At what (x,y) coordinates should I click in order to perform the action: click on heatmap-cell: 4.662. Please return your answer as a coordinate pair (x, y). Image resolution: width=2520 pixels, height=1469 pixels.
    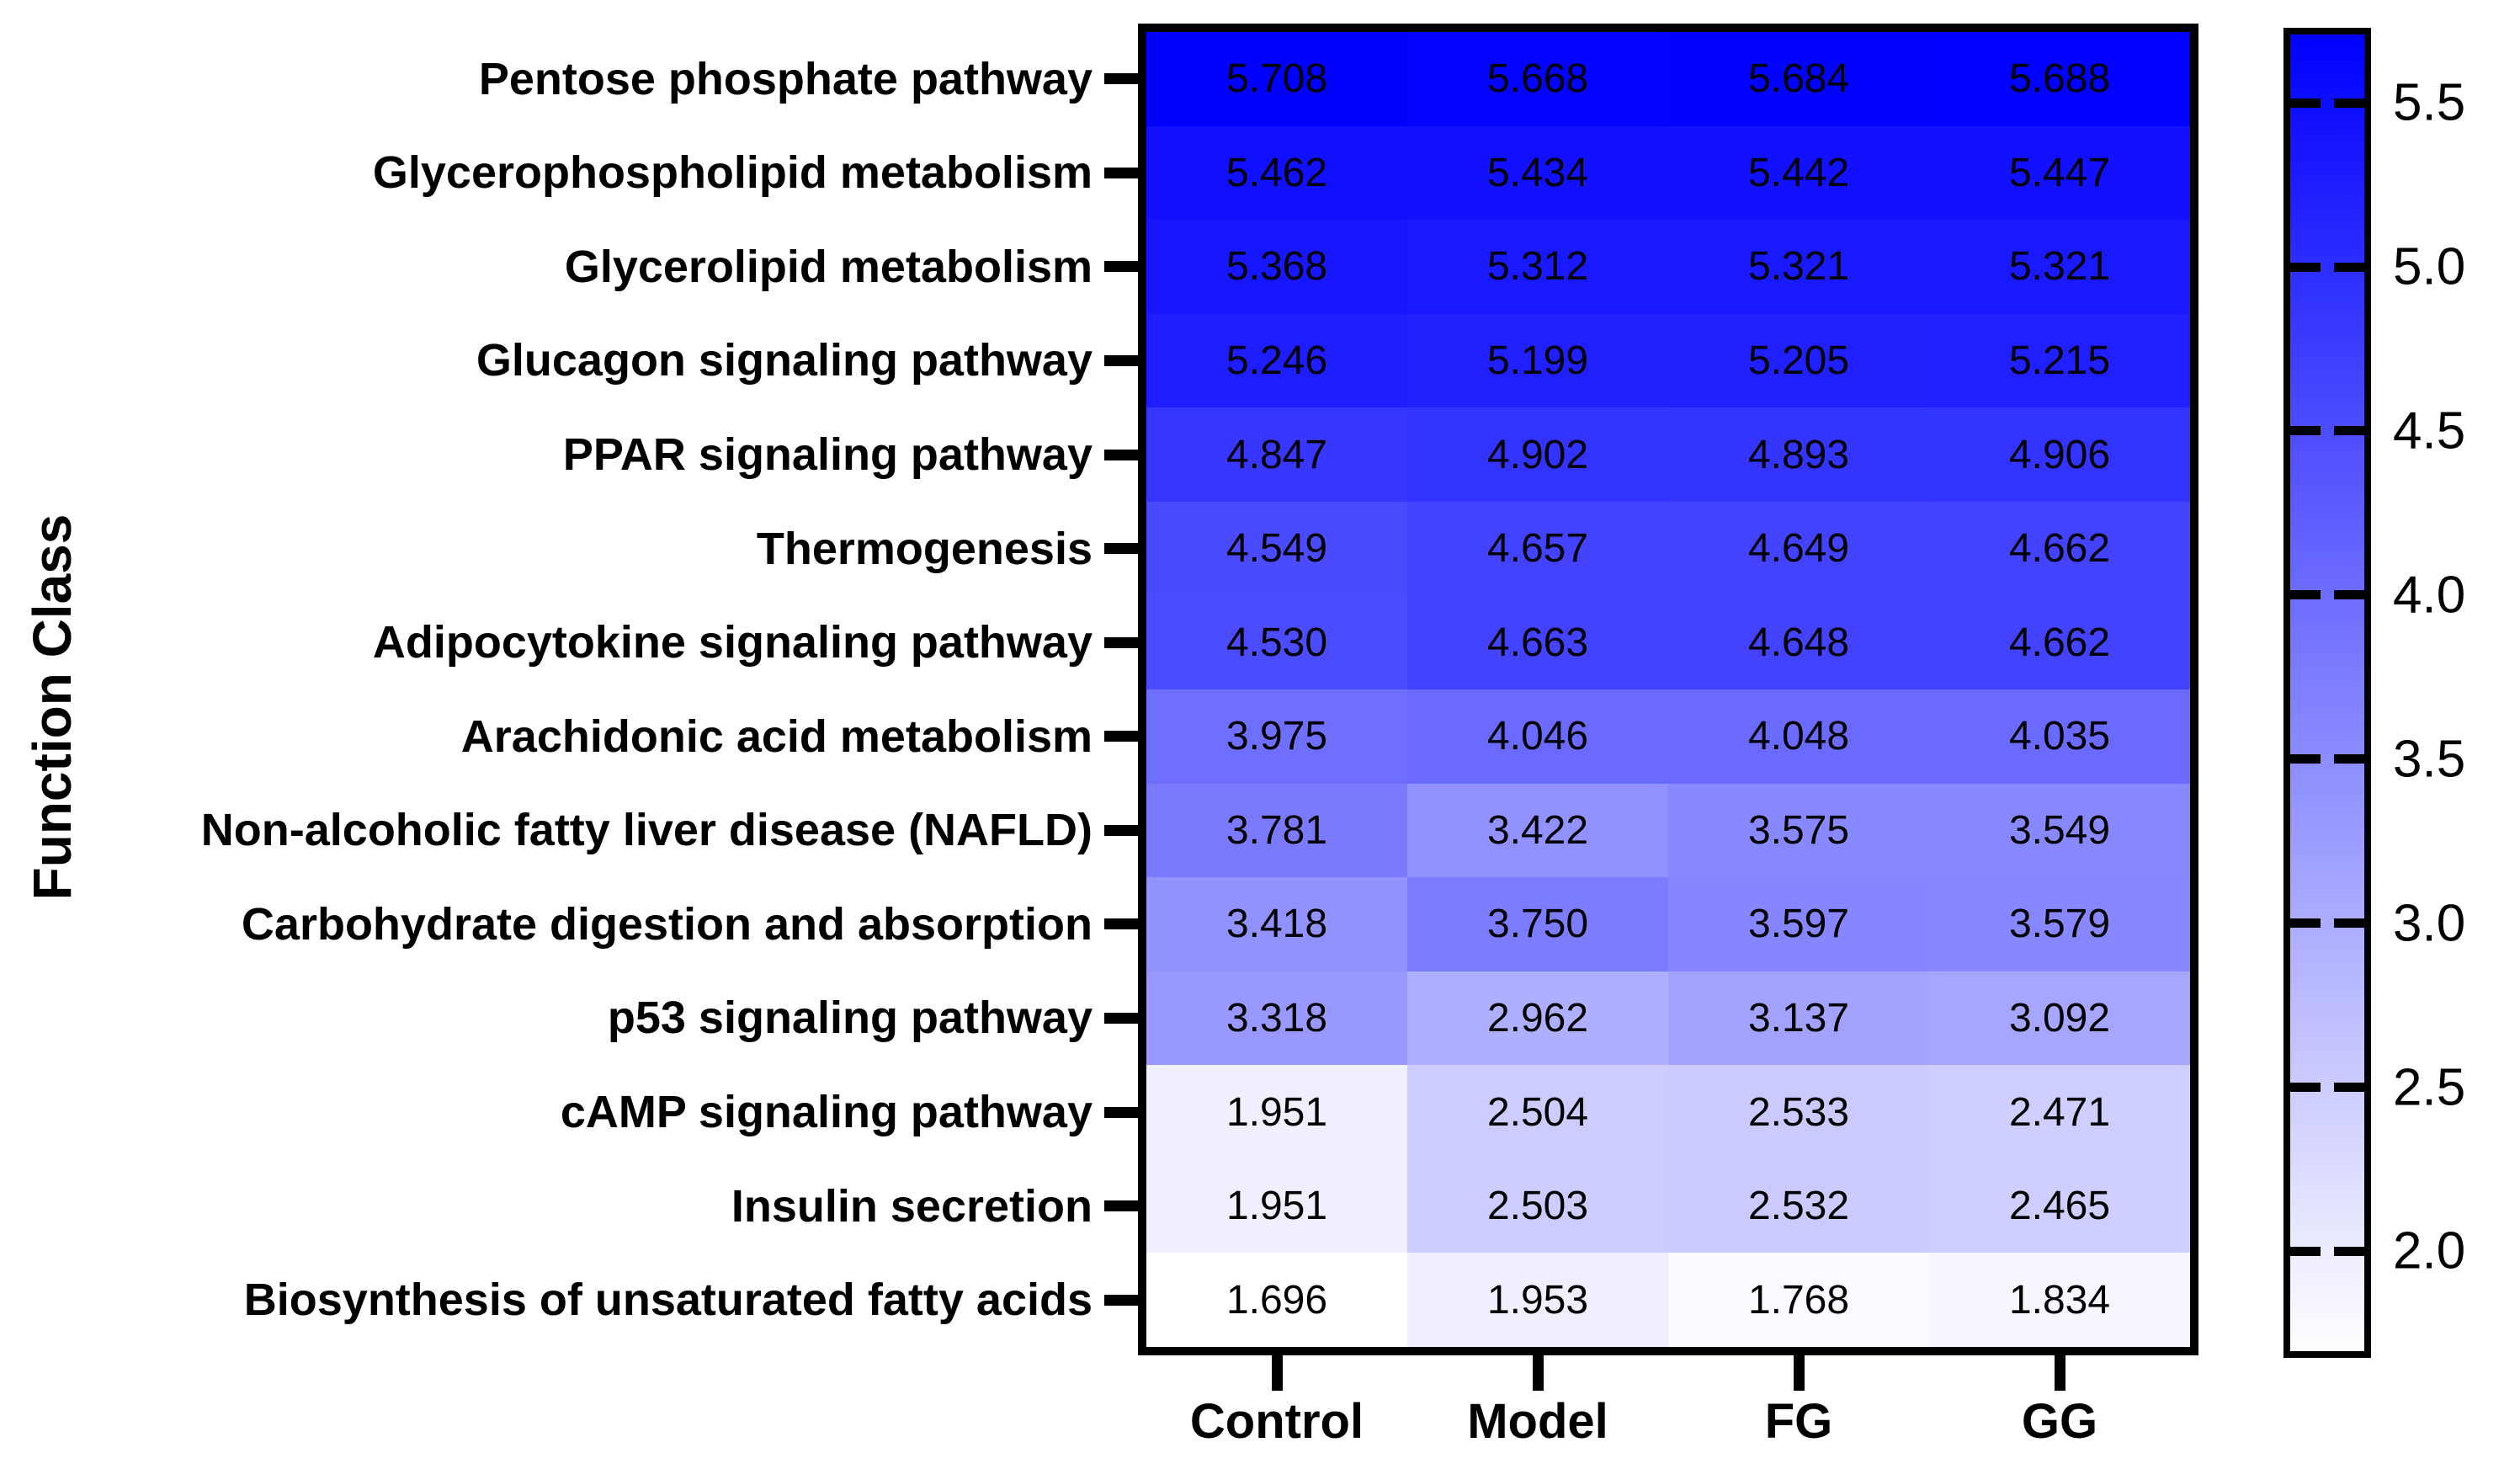
    Looking at the image, I should click on (2059, 642).